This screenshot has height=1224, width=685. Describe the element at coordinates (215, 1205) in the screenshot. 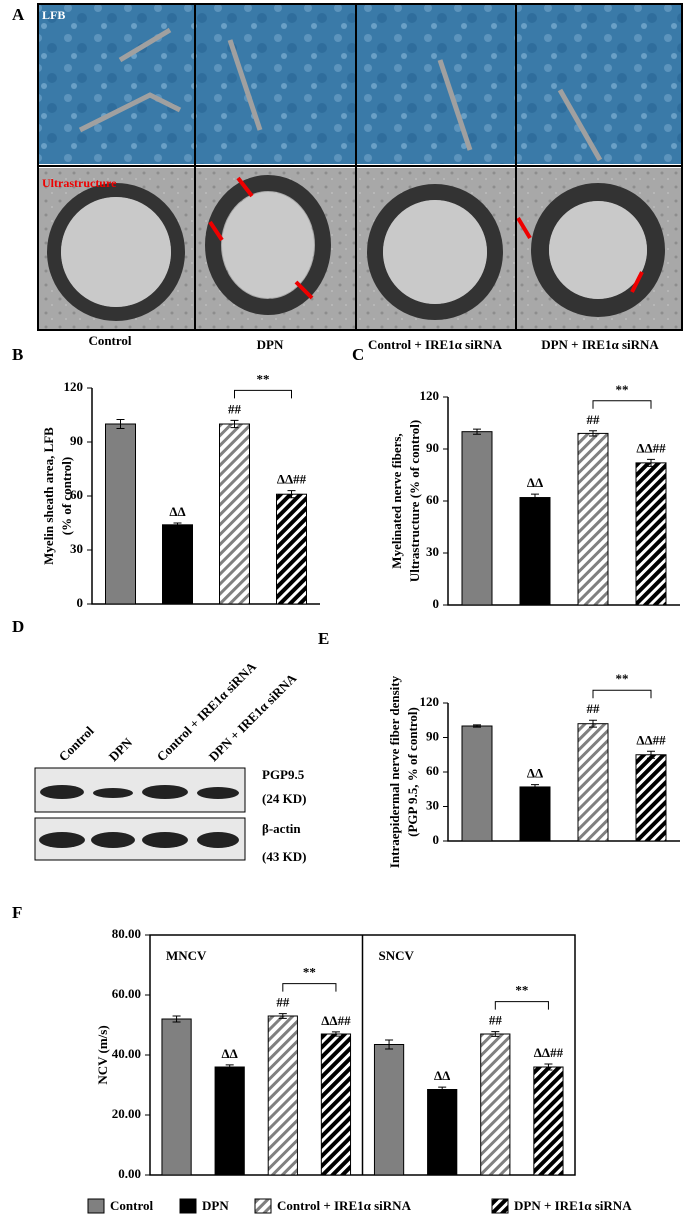

I see `legend-label: DPN` at that location.